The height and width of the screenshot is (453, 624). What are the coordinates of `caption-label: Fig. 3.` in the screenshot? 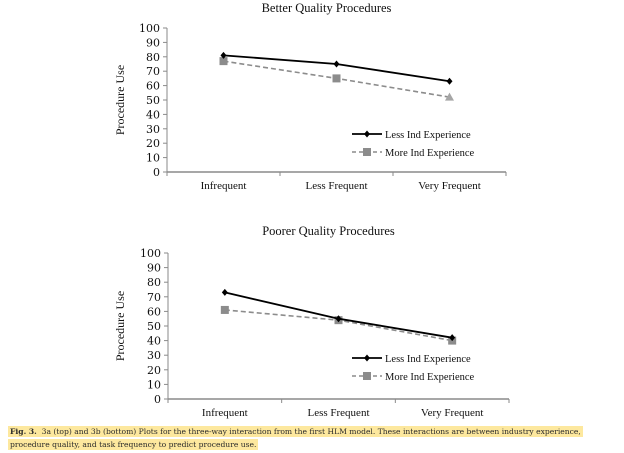 It's located at (23, 431).